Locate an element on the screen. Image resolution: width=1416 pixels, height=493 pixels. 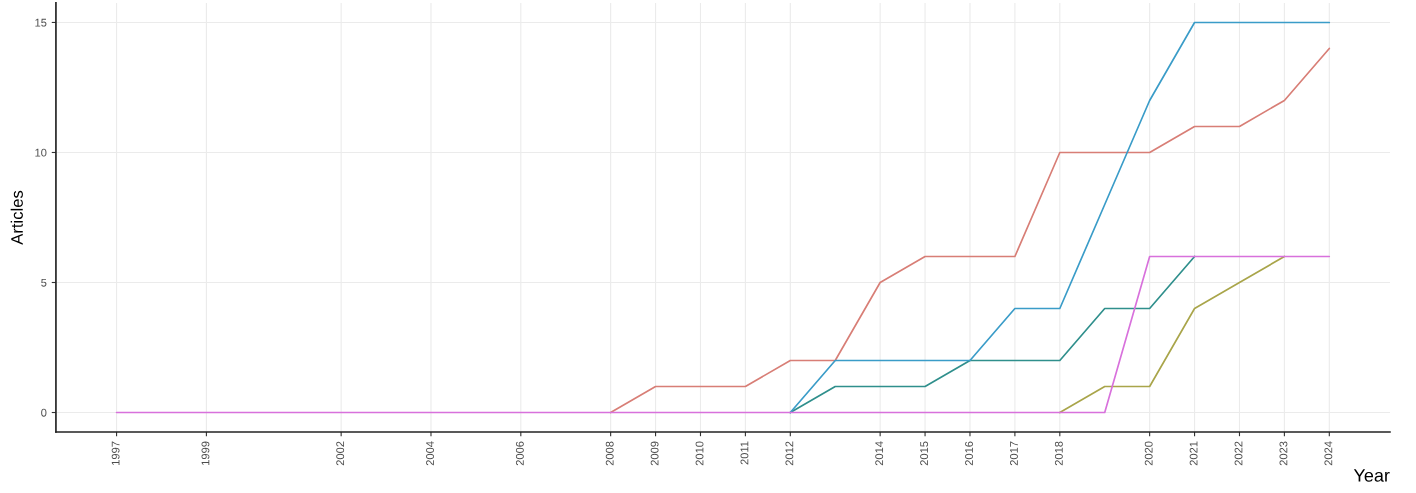
y-axis-title: Articles is located at coordinates (16, 217).